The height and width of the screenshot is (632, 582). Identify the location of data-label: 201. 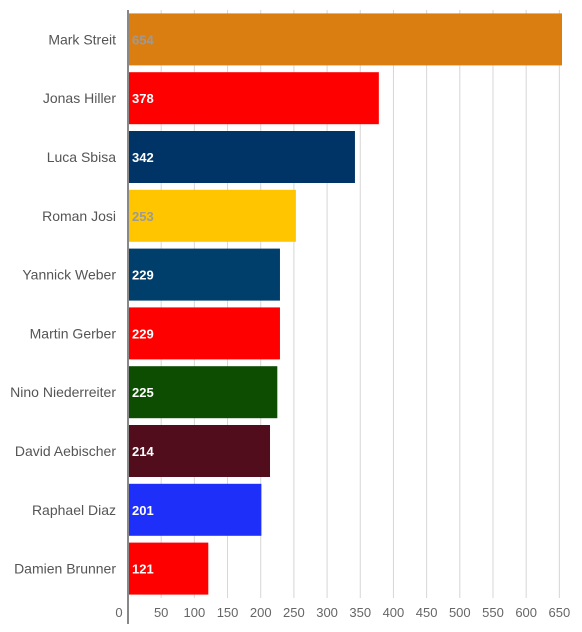
(143, 510).